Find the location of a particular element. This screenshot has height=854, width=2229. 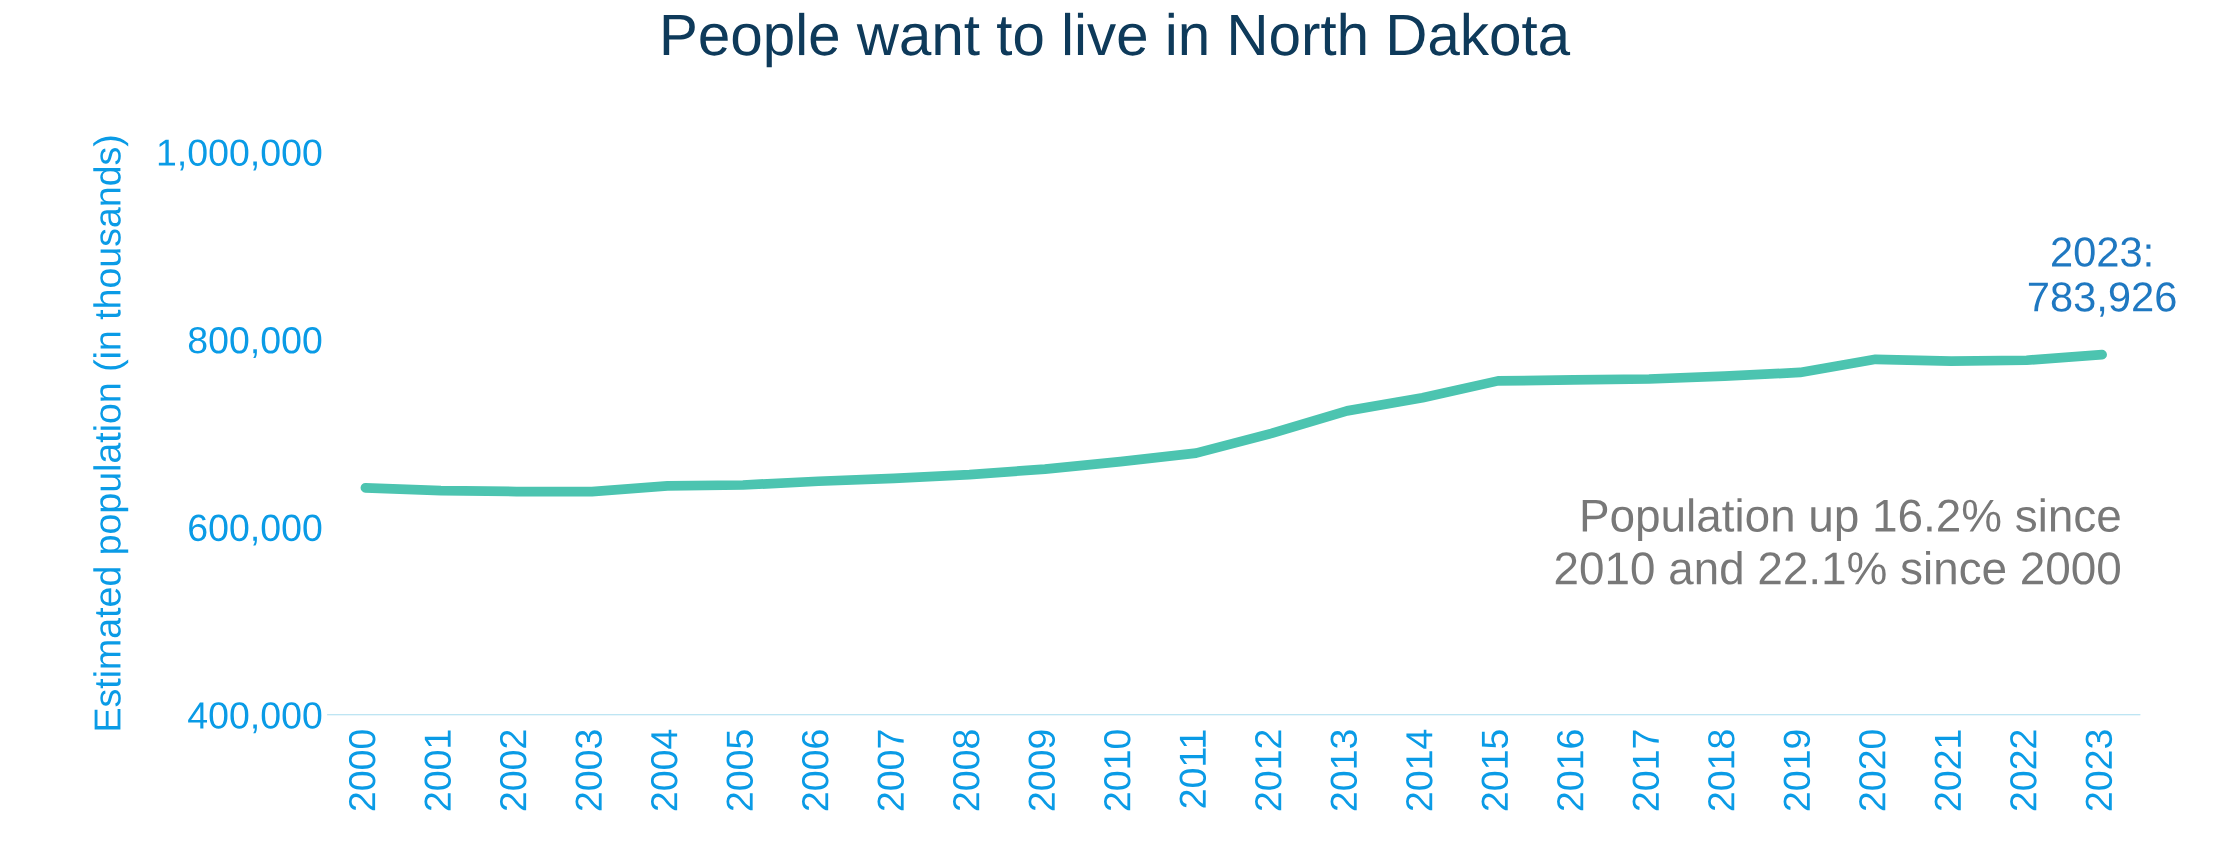

x-tick-label: 2010 is located at coordinates (1117, 770).